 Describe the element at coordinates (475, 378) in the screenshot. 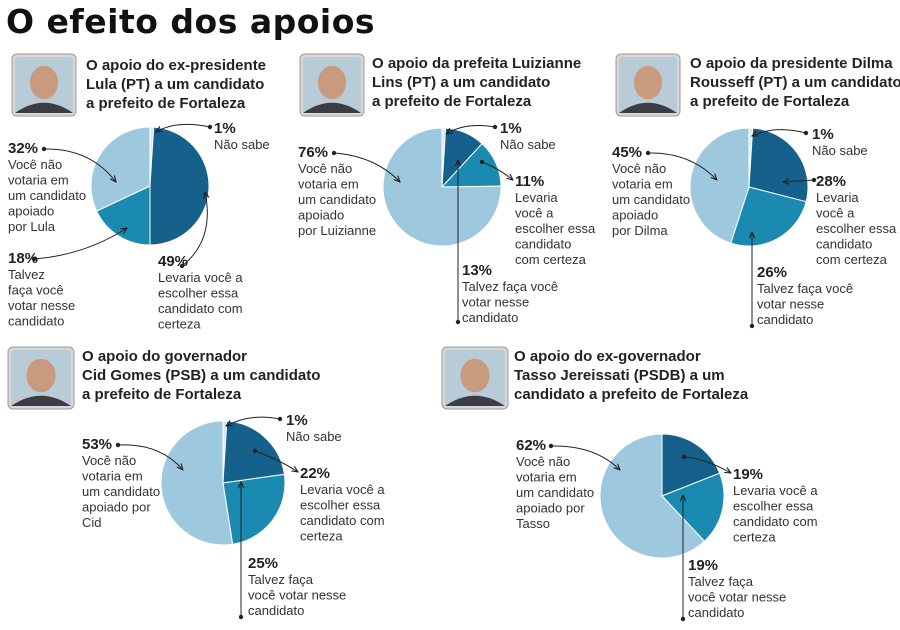

I see `tasso-portrait` at that location.